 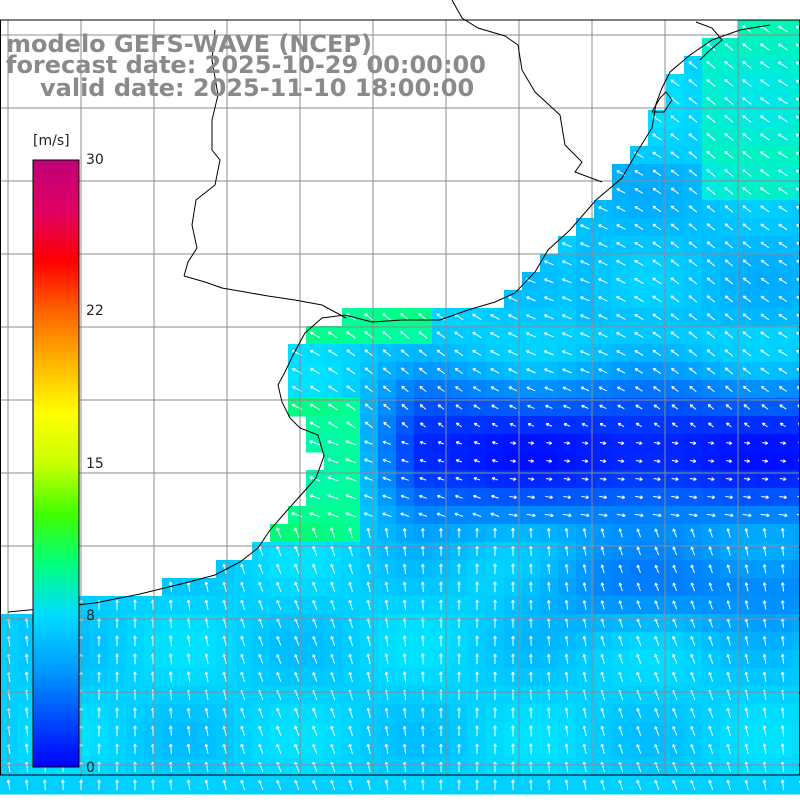 What do you see at coordinates (95, 464) in the screenshot?
I see `colorbar-tick-15: 15` at bounding box center [95, 464].